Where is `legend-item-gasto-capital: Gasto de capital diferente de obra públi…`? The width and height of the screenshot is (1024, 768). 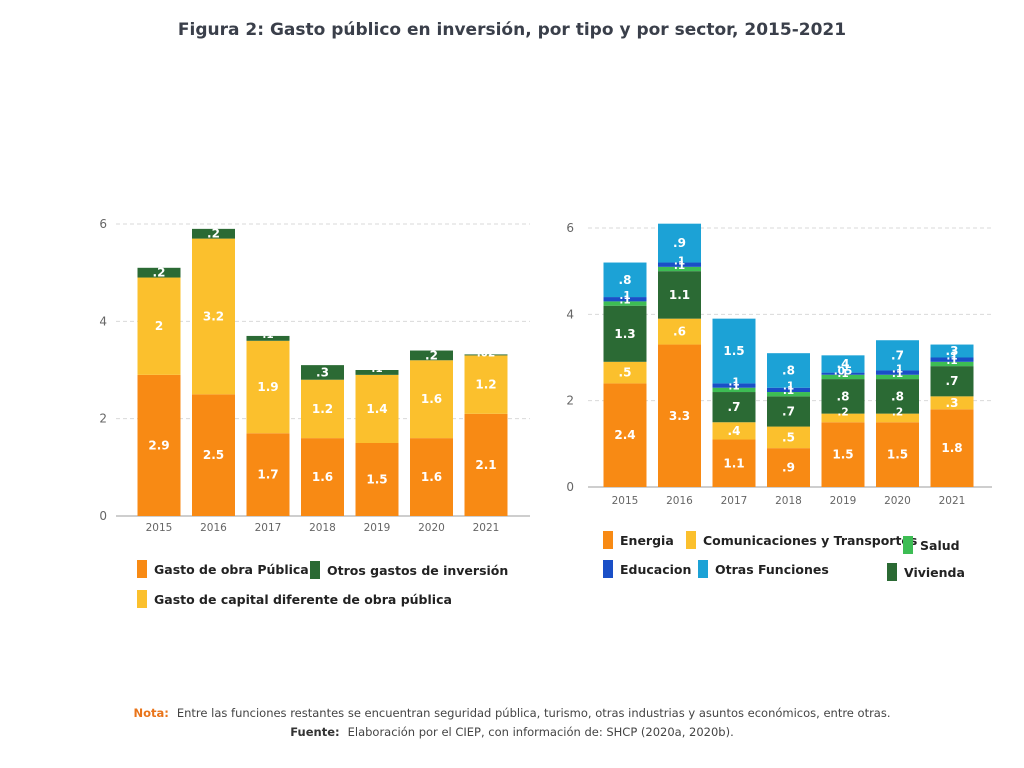
legend-item-gasto-capital: Gasto de capital diferente de obra públi… is located at coordinates (294, 599).